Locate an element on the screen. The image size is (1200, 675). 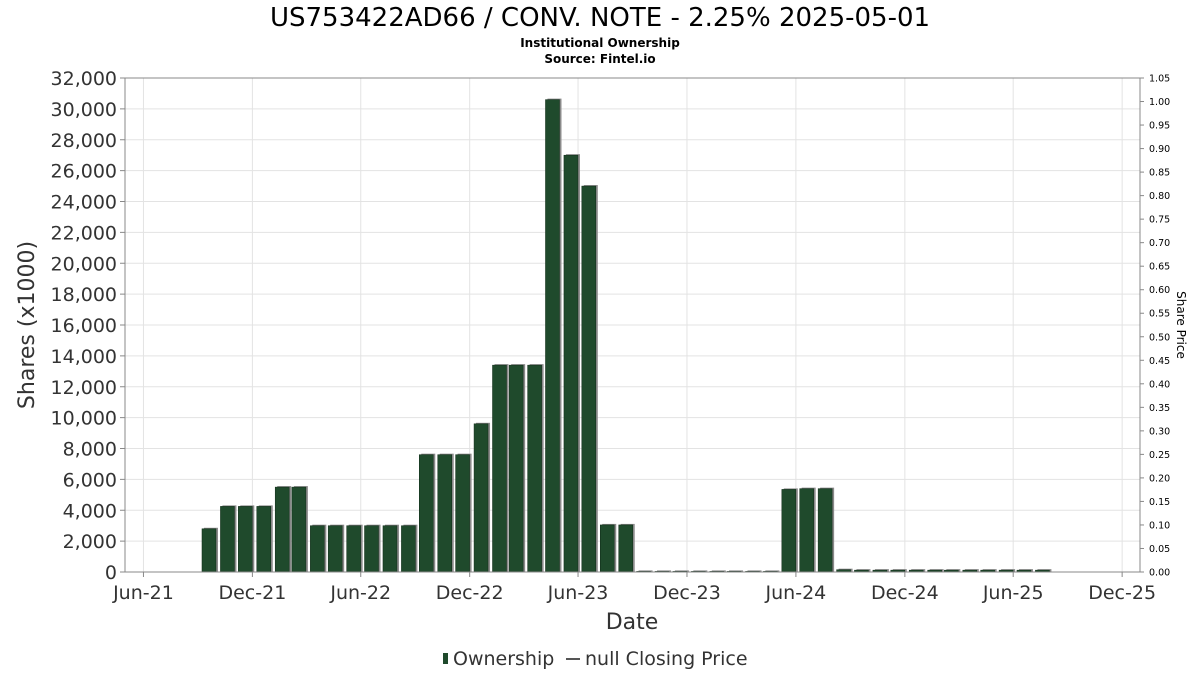
y2-tick-label: 0.45 is located at coordinates (1159, 361).